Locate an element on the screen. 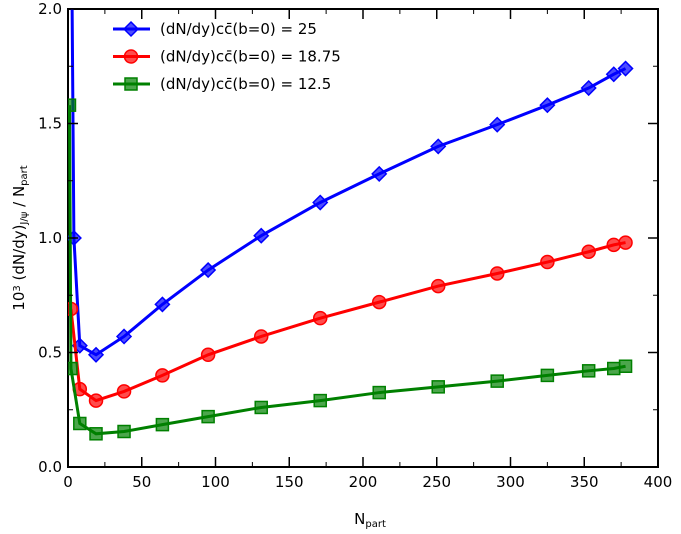  x-axis-label: Npart is located at coordinates (370, 520).